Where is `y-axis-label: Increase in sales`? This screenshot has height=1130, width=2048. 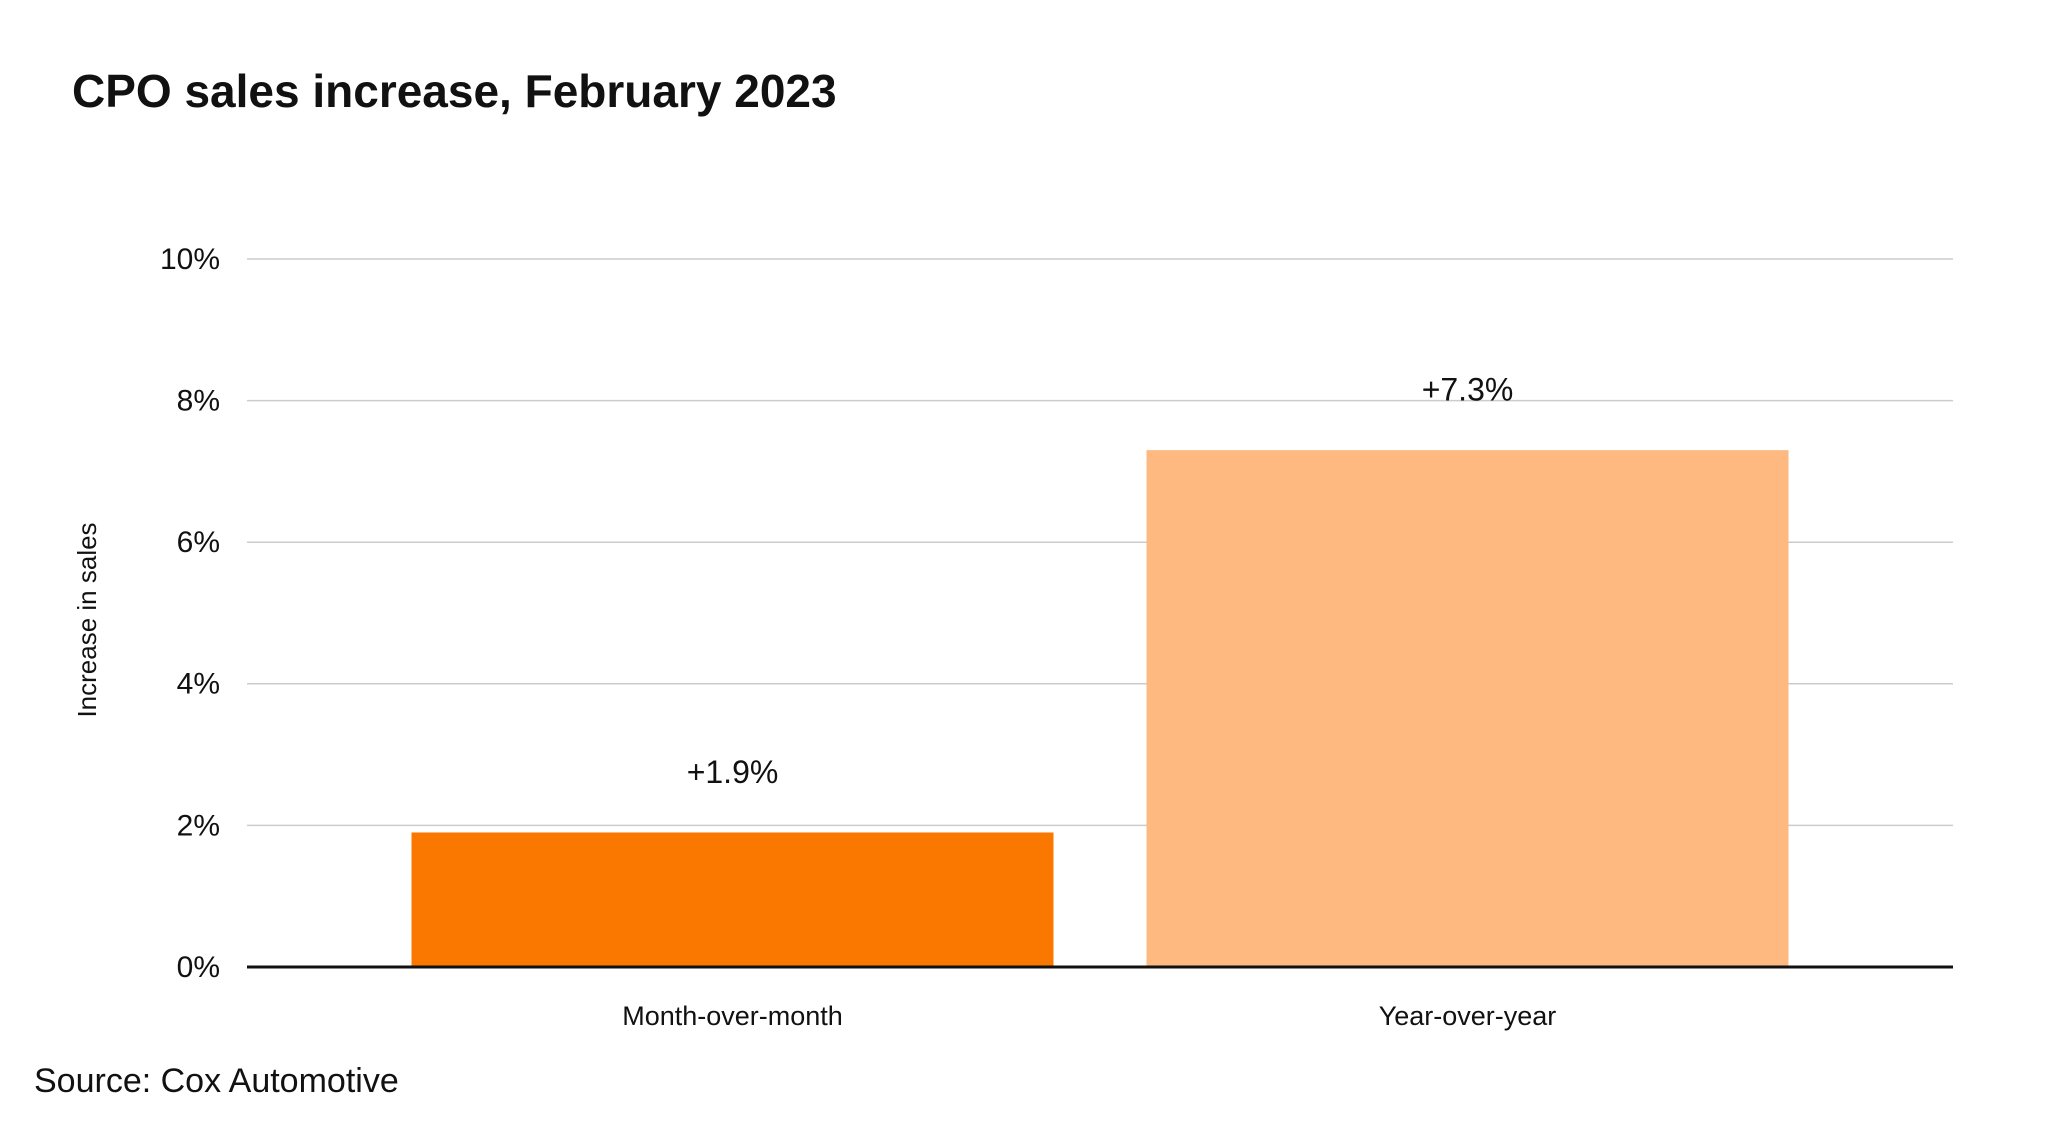
y-axis-label: Increase in sales is located at coordinates (87, 619).